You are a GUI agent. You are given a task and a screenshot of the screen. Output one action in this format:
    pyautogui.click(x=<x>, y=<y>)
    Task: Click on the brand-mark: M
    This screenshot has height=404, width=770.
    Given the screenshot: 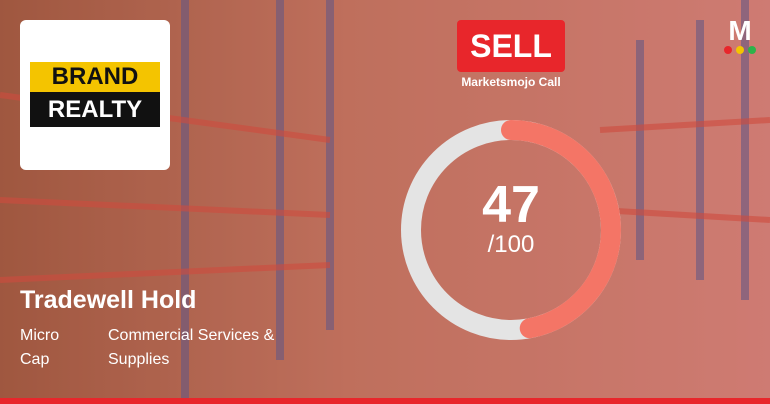 What is the action you would take?
    pyautogui.click(x=740, y=36)
    